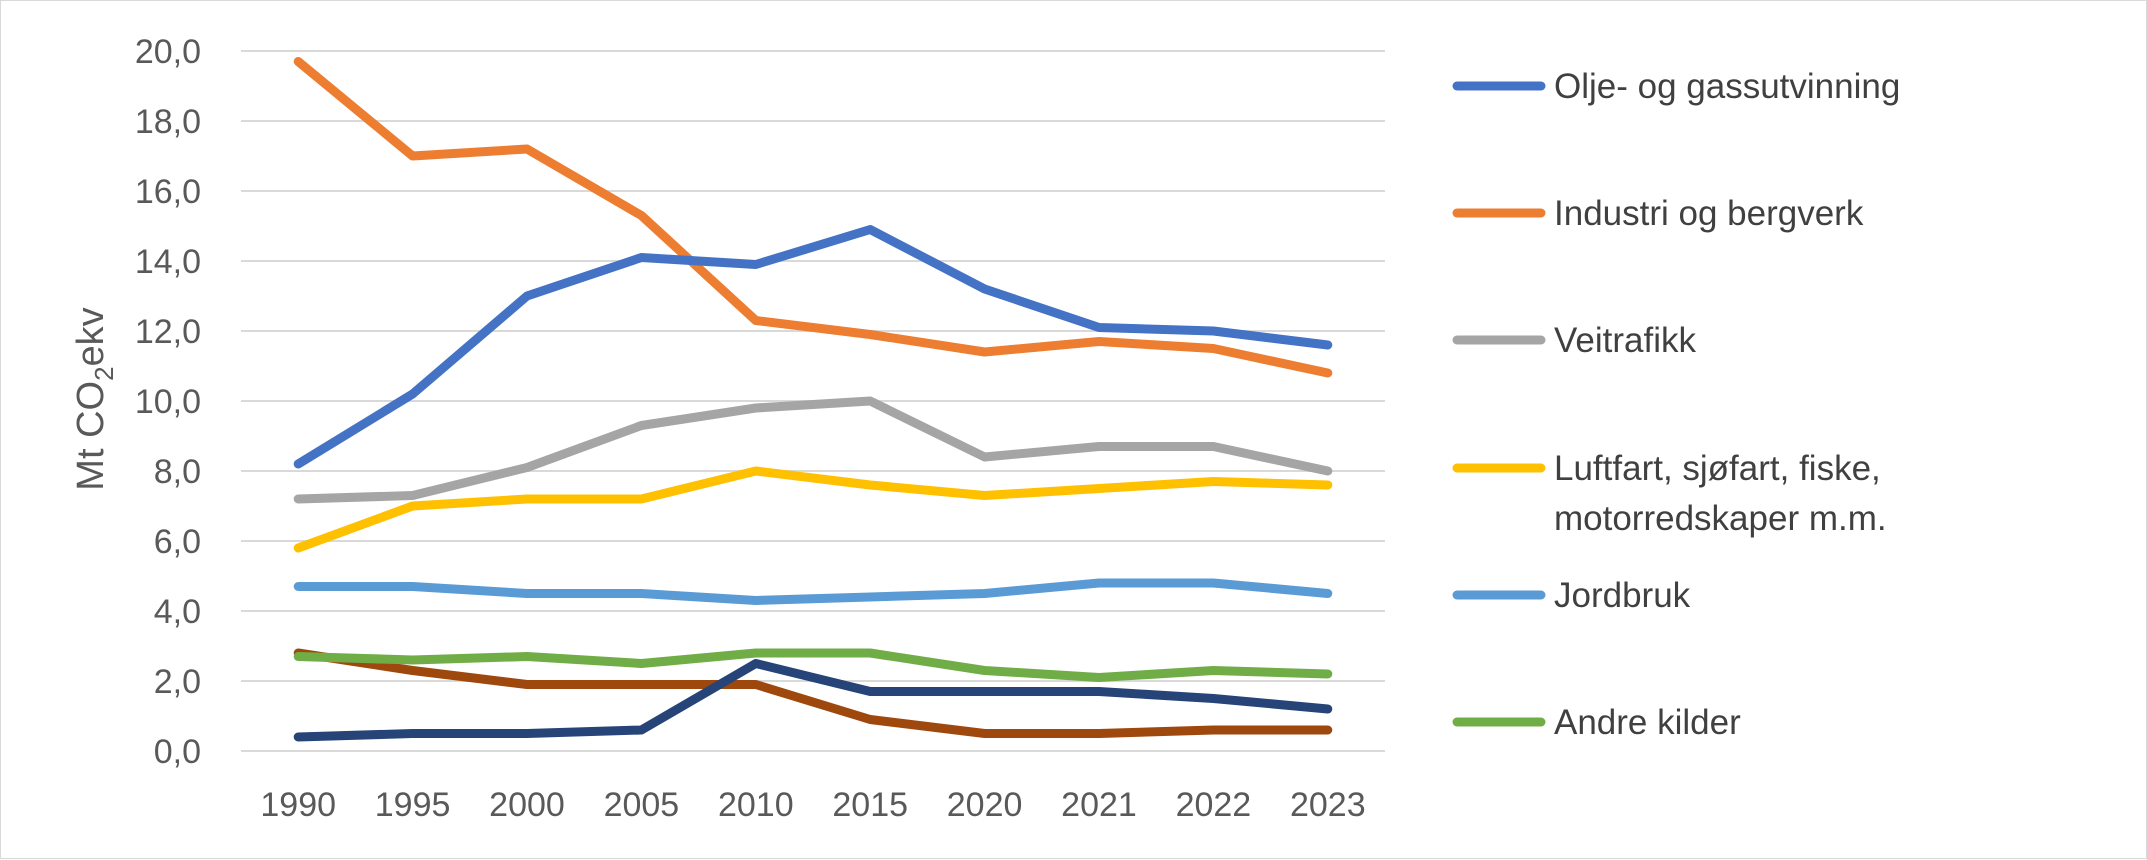 The image size is (2147, 860). Describe the element at coordinates (177, 542) in the screenshot. I see `y-tick-label: 6,0` at that location.